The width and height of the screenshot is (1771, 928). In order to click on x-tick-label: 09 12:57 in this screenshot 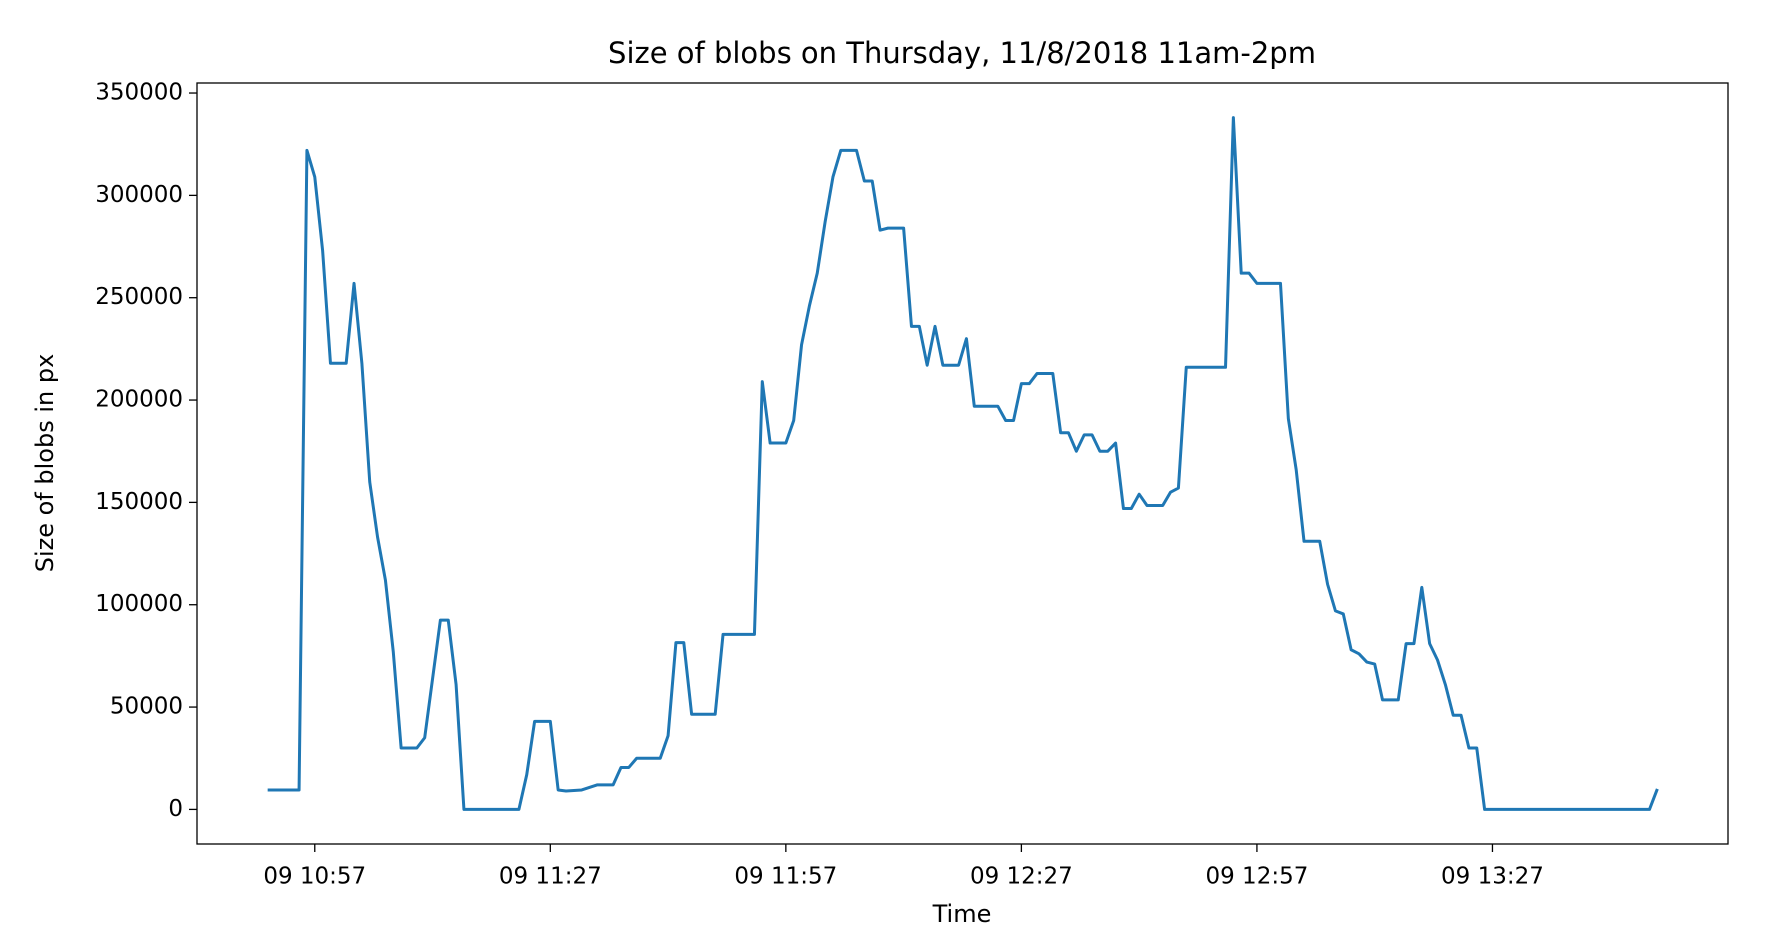, I will do `click(1256, 877)`.